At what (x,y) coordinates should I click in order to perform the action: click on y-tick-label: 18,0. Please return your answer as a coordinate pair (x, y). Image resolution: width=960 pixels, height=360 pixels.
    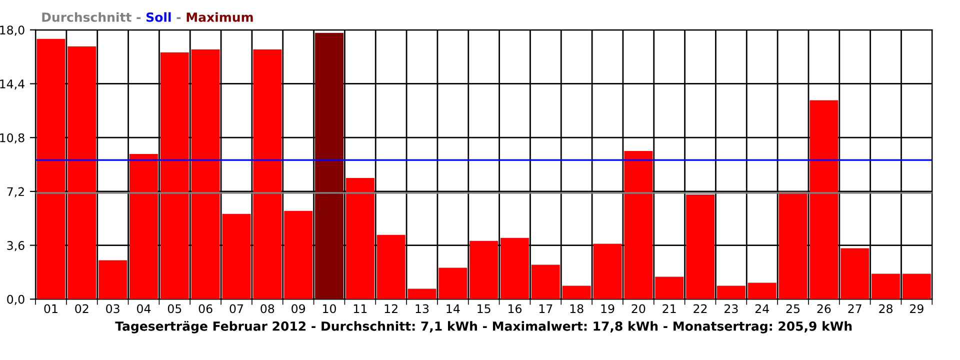
    Looking at the image, I should click on (12, 31).